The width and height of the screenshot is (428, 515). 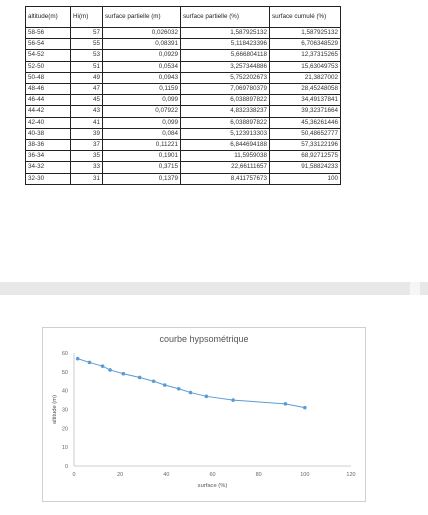 I want to click on chart-title: courbe hypsométrique, so click(x=204, y=339).